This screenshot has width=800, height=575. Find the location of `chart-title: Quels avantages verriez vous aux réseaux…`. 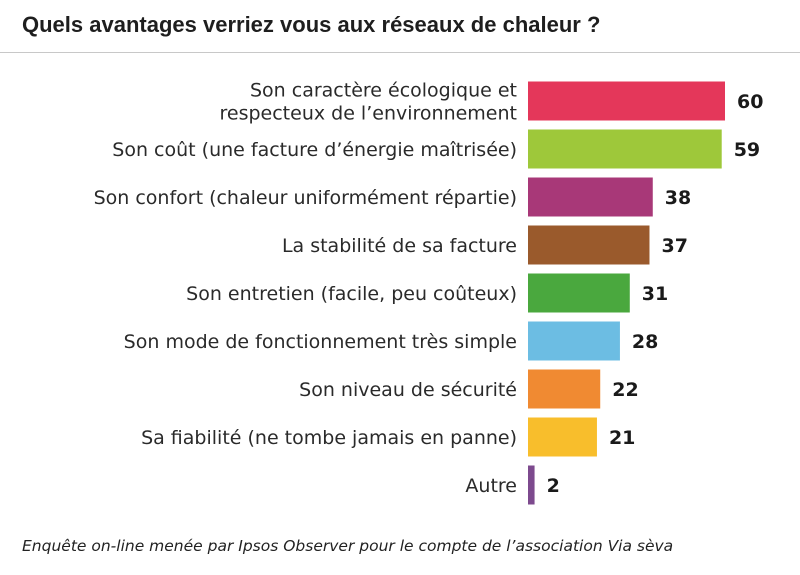

chart-title: Quels avantages verriez vous aux réseaux… is located at coordinates (311, 24).